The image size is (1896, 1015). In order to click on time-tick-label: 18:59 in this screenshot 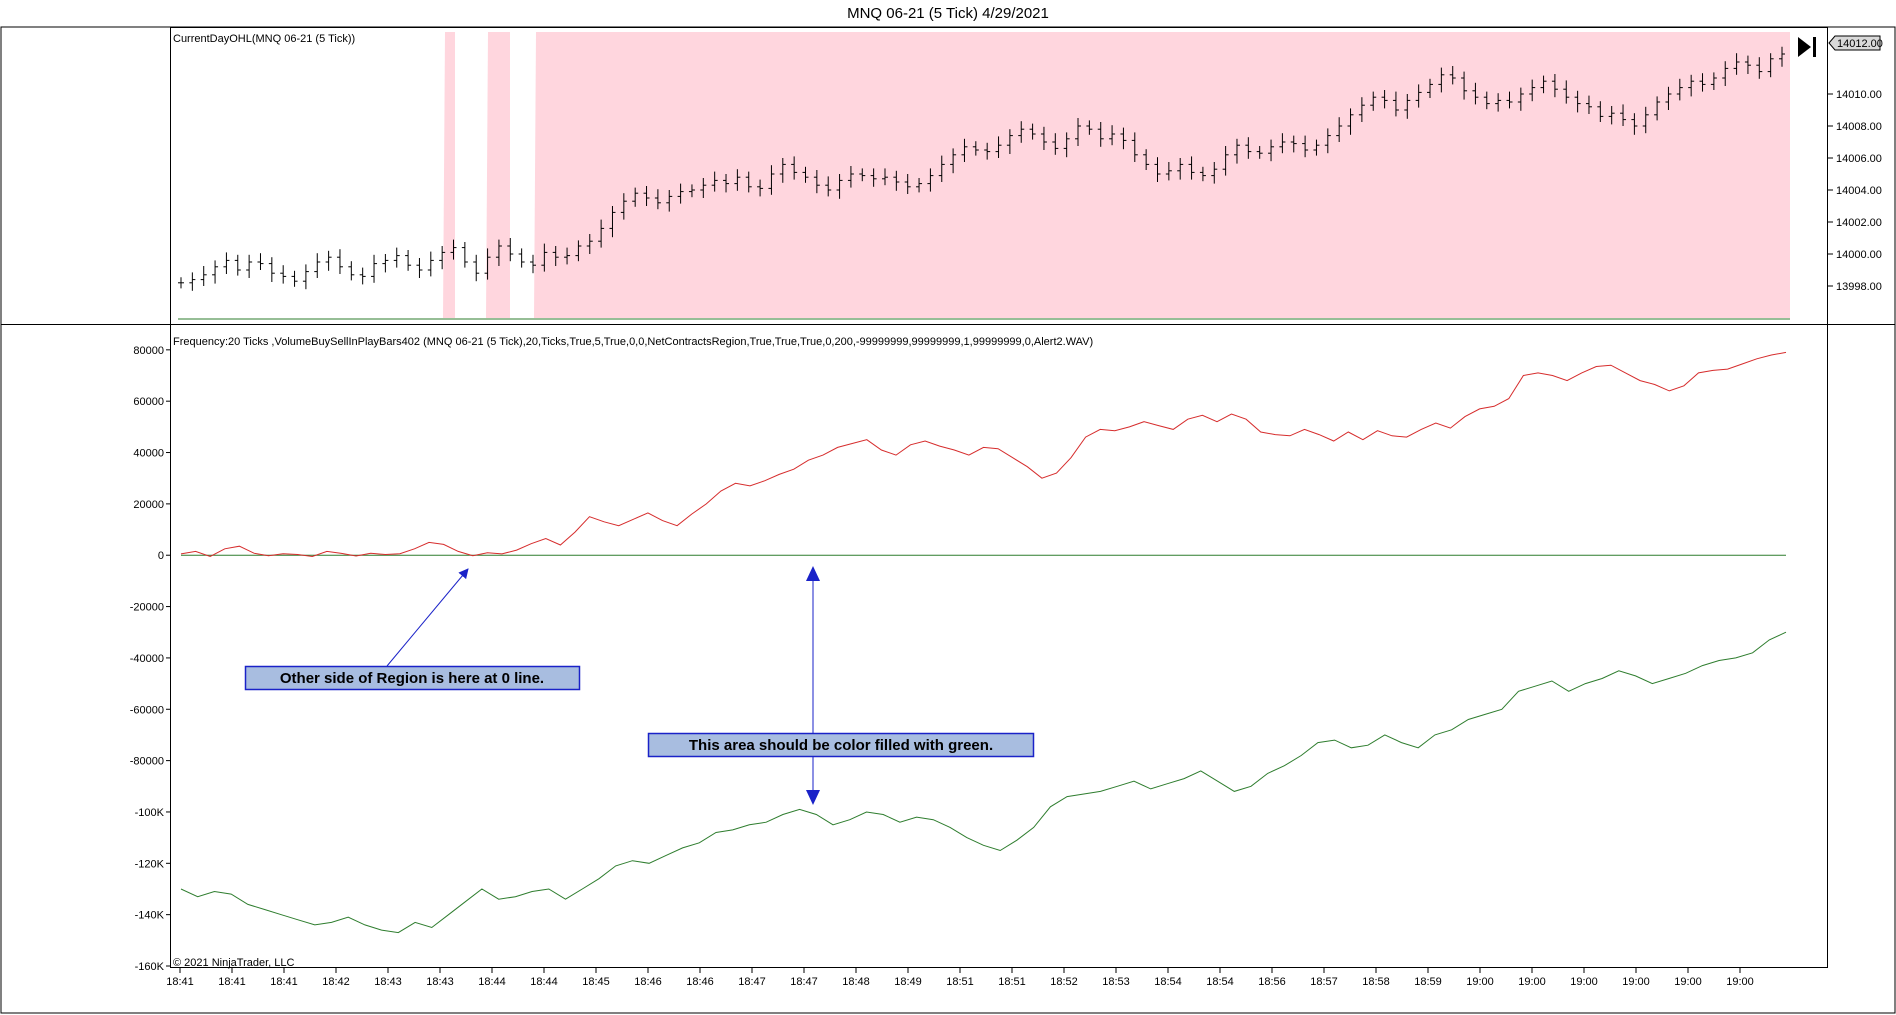, I will do `click(1428, 982)`.